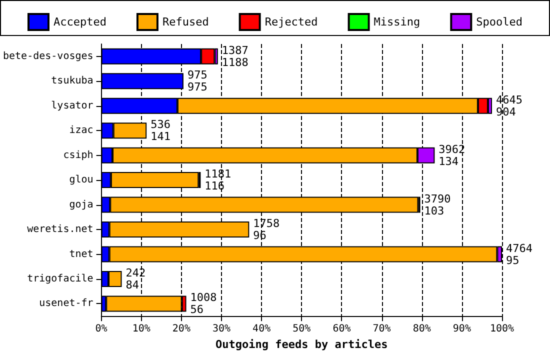 This screenshot has width=550, height=355. What do you see at coordinates (81, 254) in the screenshot?
I see `y-tick-label: tnet` at bounding box center [81, 254].